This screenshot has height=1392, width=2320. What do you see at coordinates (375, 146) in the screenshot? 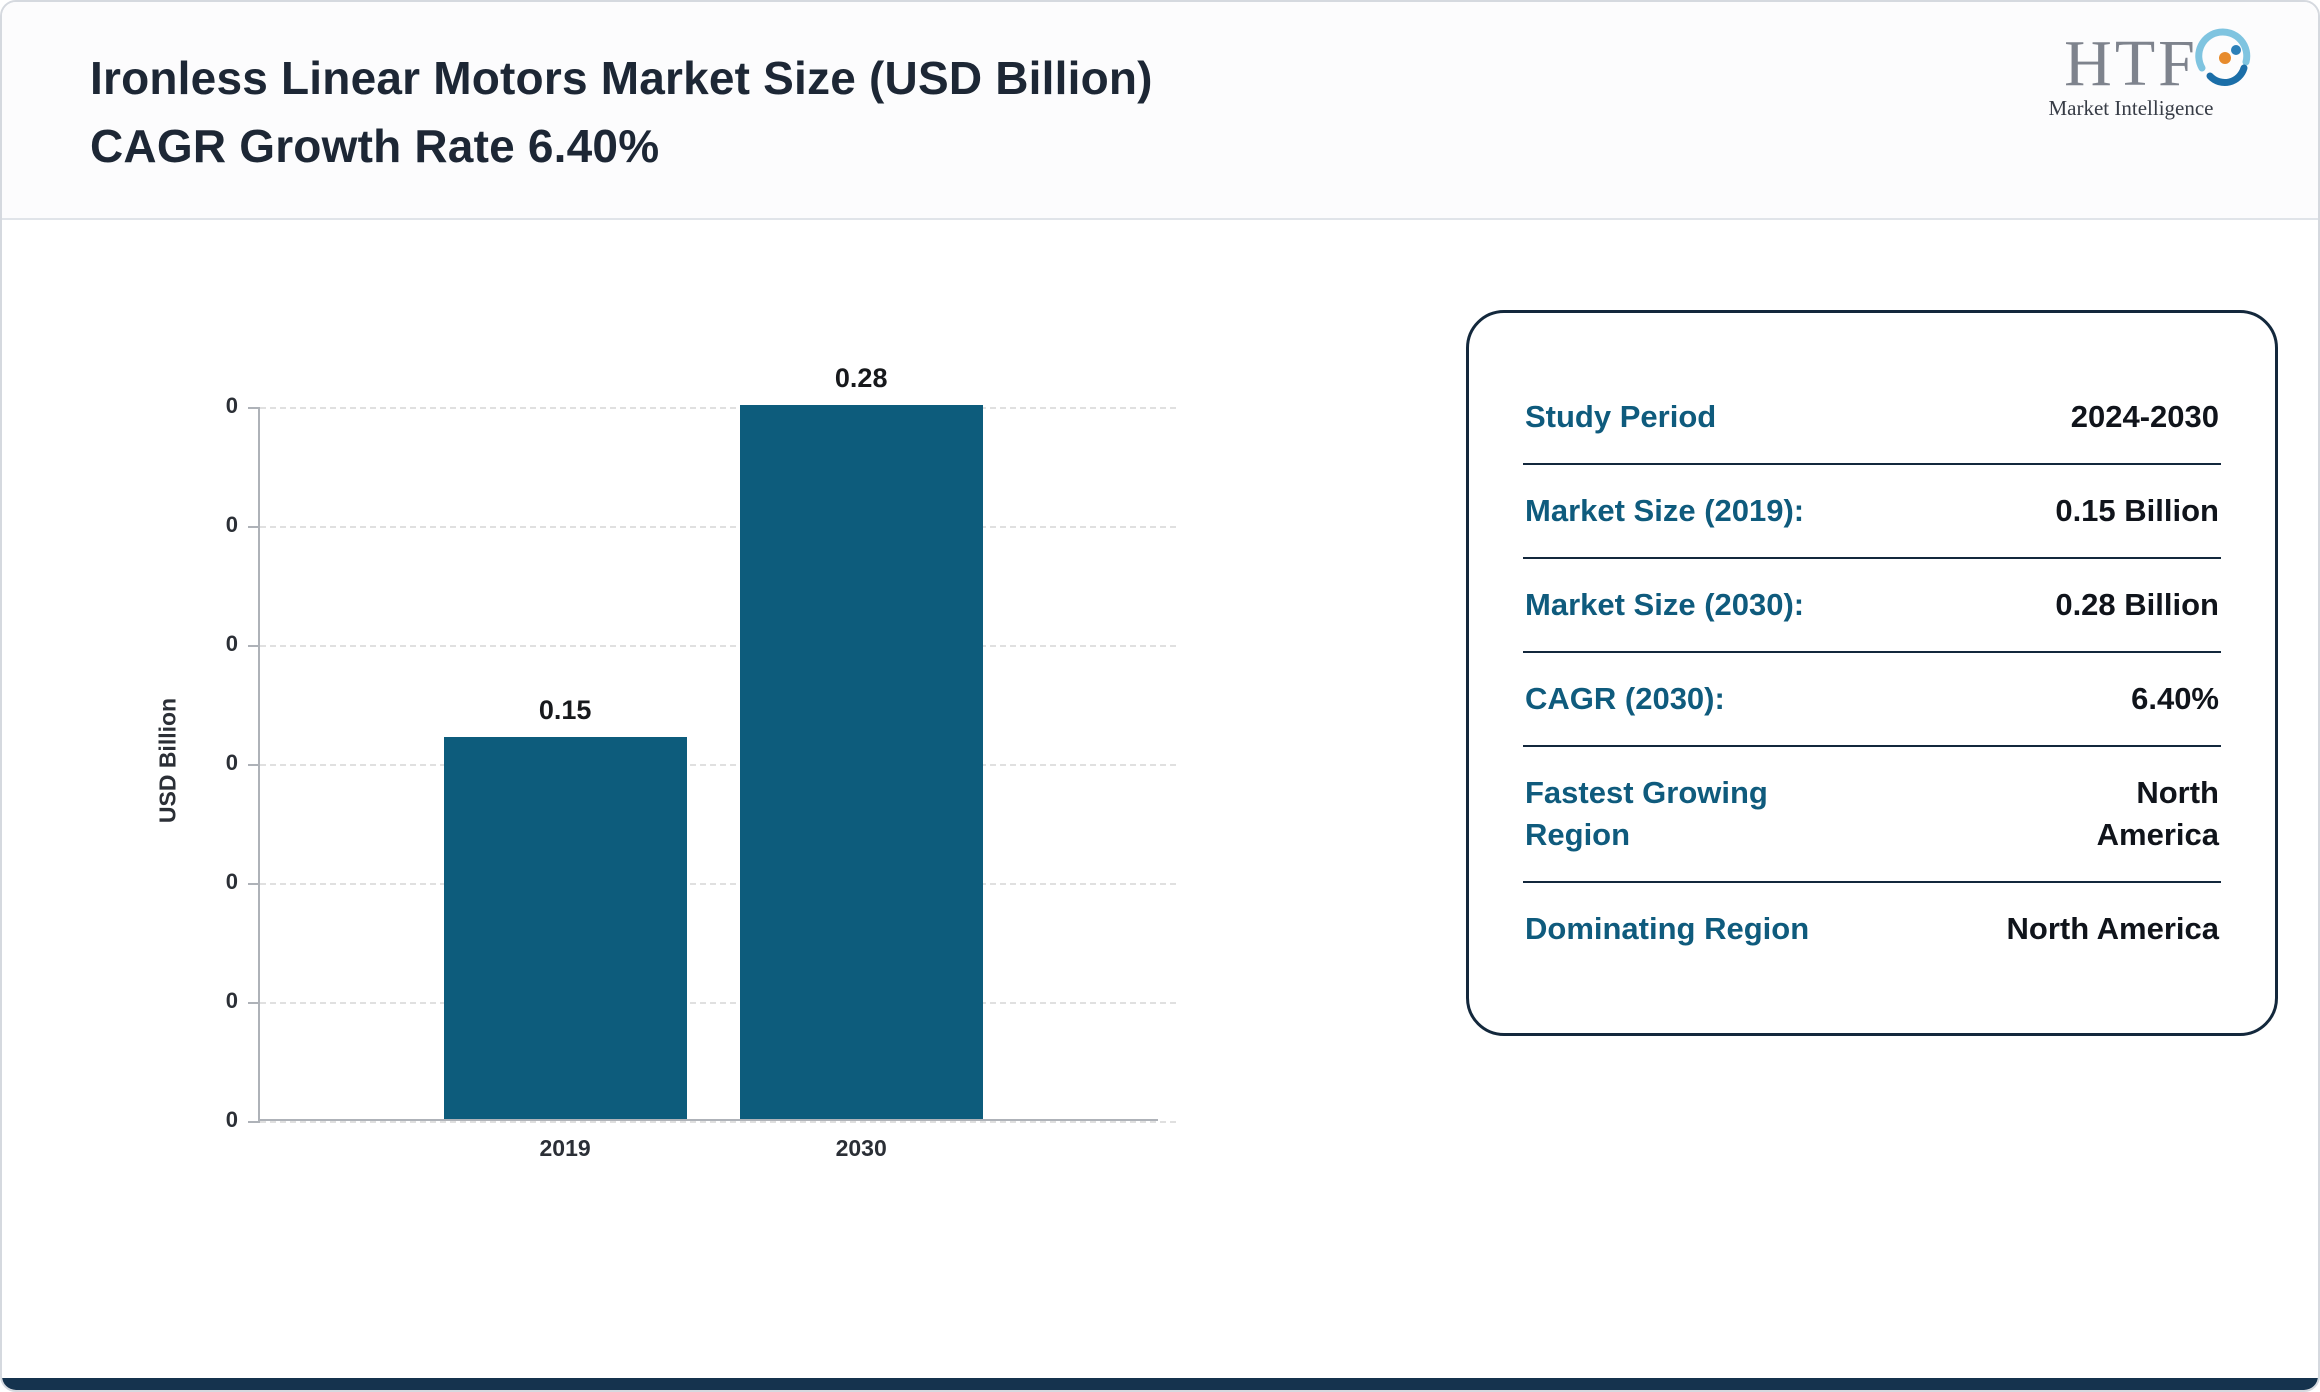
I see `page-title-line2: CAGR Growth Rate 6.40%` at bounding box center [375, 146].